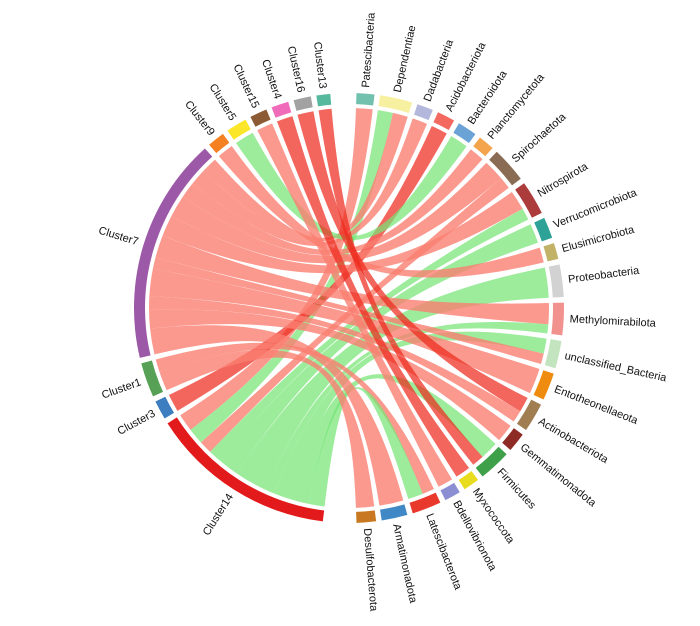  What do you see at coordinates (423, 112) in the screenshot?
I see `arc-Dadabacteria` at bounding box center [423, 112].